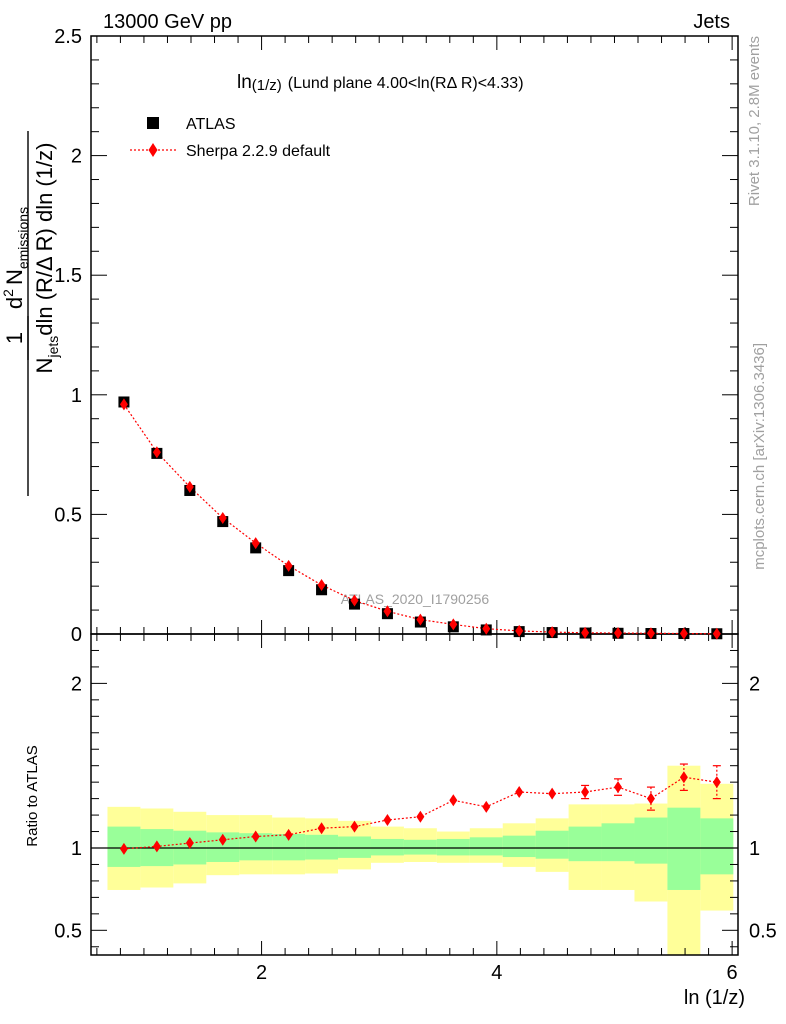  What do you see at coordinates (76, 849) in the screenshot?
I see `ratio-y-tick-label: 1` at bounding box center [76, 849].